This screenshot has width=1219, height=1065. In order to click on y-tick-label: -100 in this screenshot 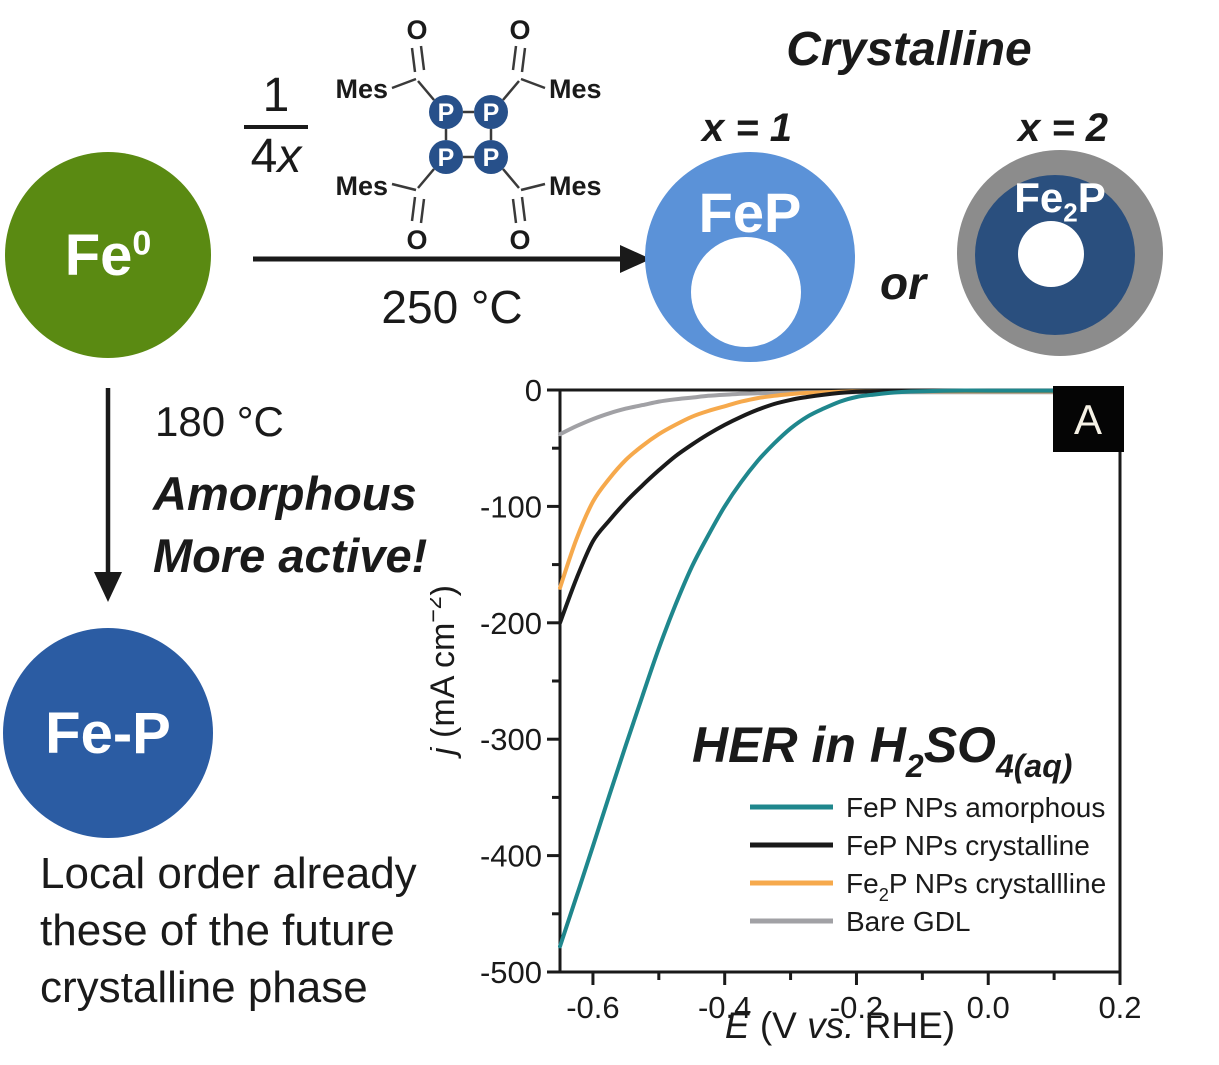, I will do `click(511, 506)`.